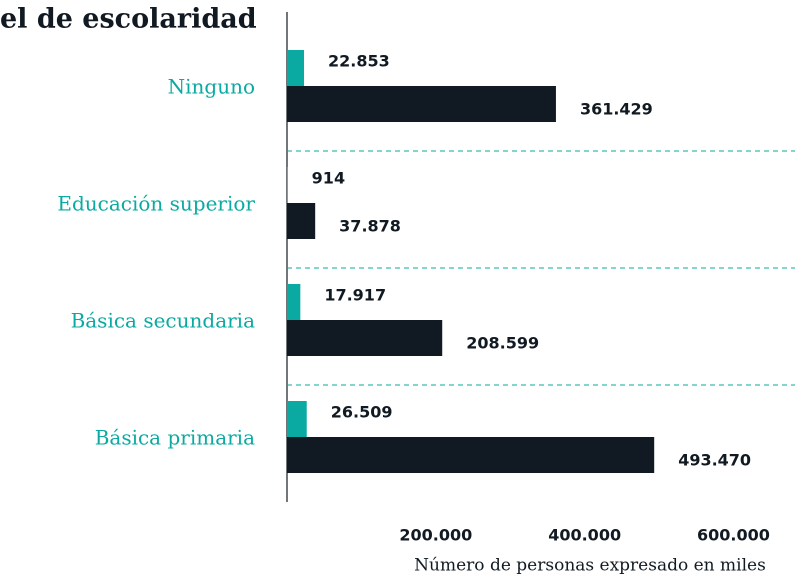 The image size is (800, 577). What do you see at coordinates (435, 535) in the screenshot?
I see `x-tick-label: 200.000` at bounding box center [435, 535].